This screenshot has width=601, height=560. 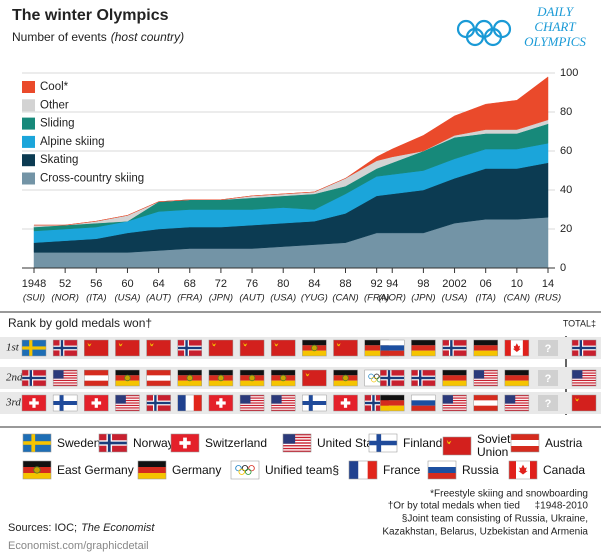 What do you see at coordinates (548, 284) in the screenshot?
I see `x-tick-label: 14` at bounding box center [548, 284].